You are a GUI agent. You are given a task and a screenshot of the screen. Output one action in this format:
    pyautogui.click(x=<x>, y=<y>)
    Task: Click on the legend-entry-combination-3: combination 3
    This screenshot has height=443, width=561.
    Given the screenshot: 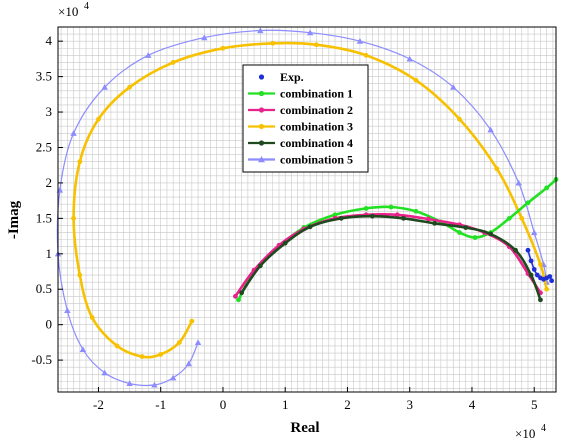 What is the action you would take?
    pyautogui.click(x=300, y=127)
    